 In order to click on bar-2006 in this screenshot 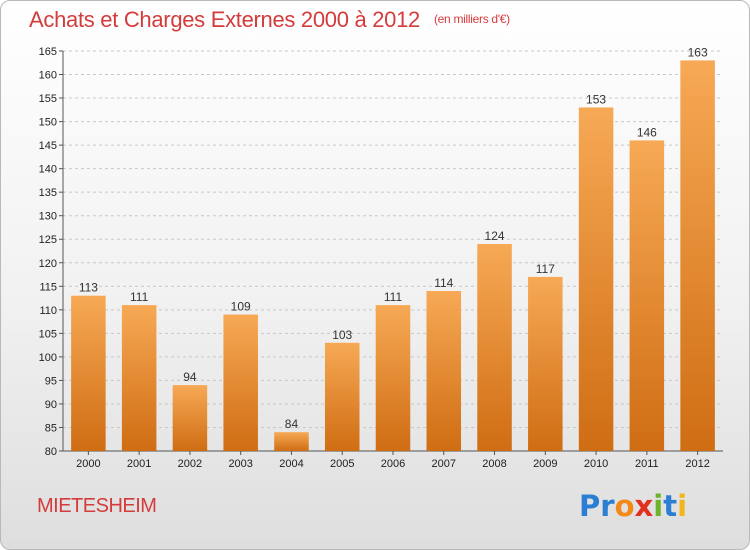, I will do `click(393, 378)`.